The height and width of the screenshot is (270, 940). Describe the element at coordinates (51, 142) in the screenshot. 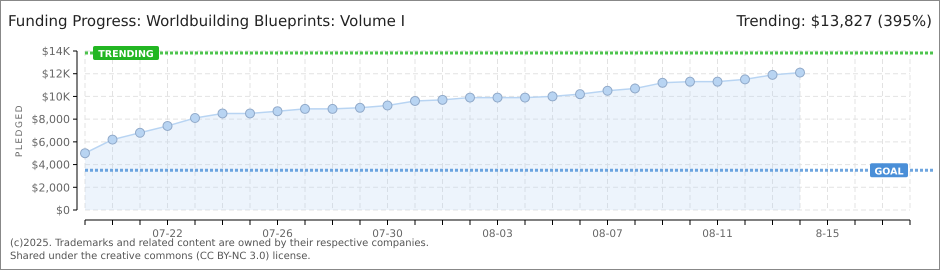

I see `y-tick-label: $6,000` at that location.